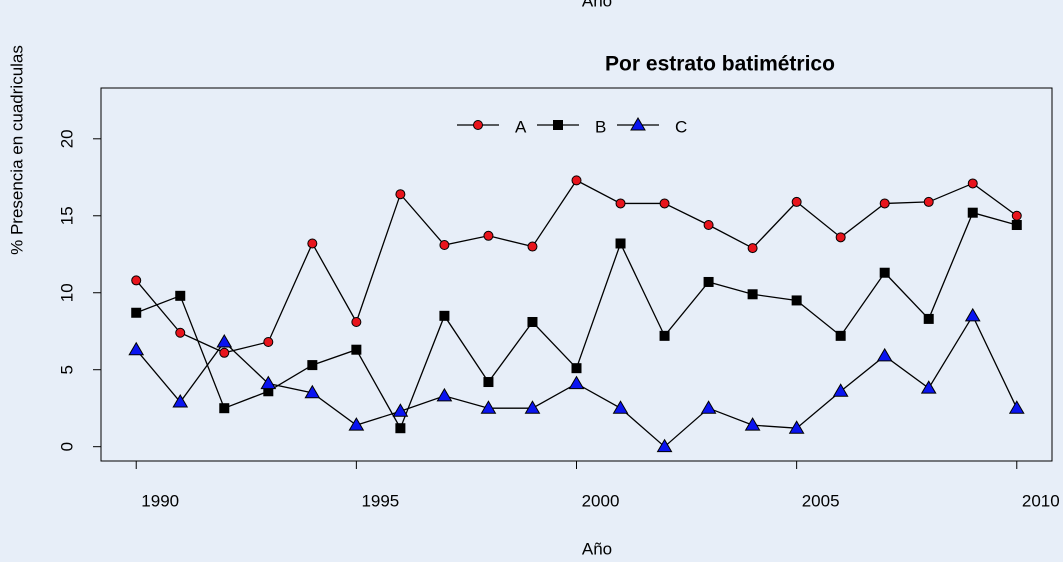  What do you see at coordinates (160, 500) in the screenshot?
I see `x-tick-label: 1990` at bounding box center [160, 500].